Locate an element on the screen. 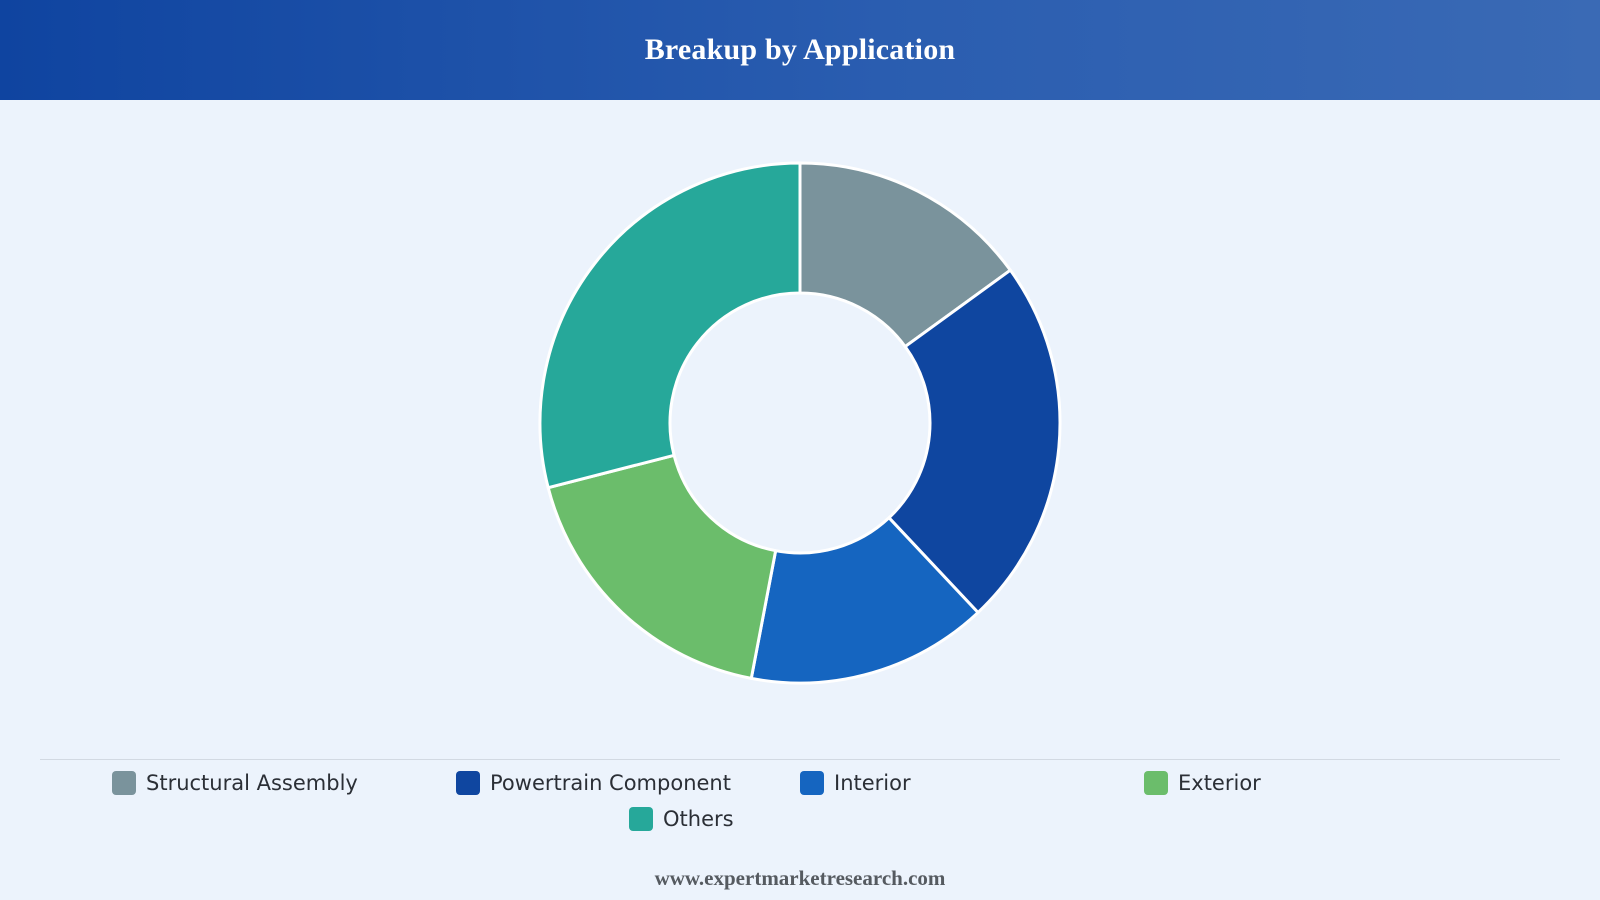 Image resolution: width=1600 pixels, height=900 pixels. legend-label: Structural Assembly is located at coordinates (252, 783).